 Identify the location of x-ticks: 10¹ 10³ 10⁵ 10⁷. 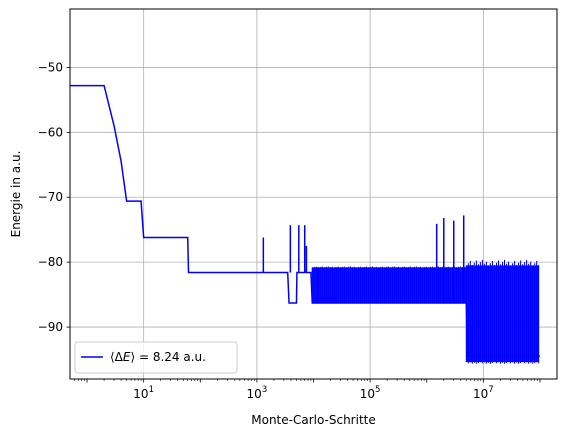
(307, 390).